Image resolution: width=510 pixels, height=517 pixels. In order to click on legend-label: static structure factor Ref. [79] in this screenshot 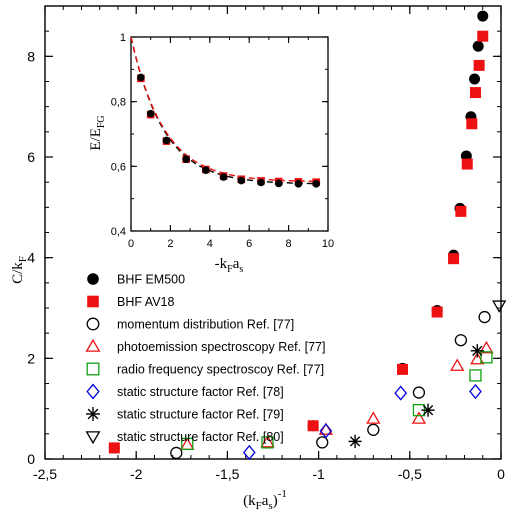, I will do `click(200, 415)`.